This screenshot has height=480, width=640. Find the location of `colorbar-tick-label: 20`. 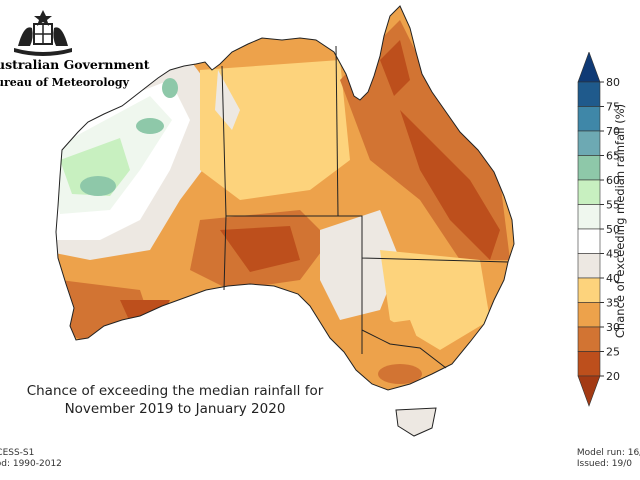

colorbar-tick-label: 20 is located at coordinates (613, 376).